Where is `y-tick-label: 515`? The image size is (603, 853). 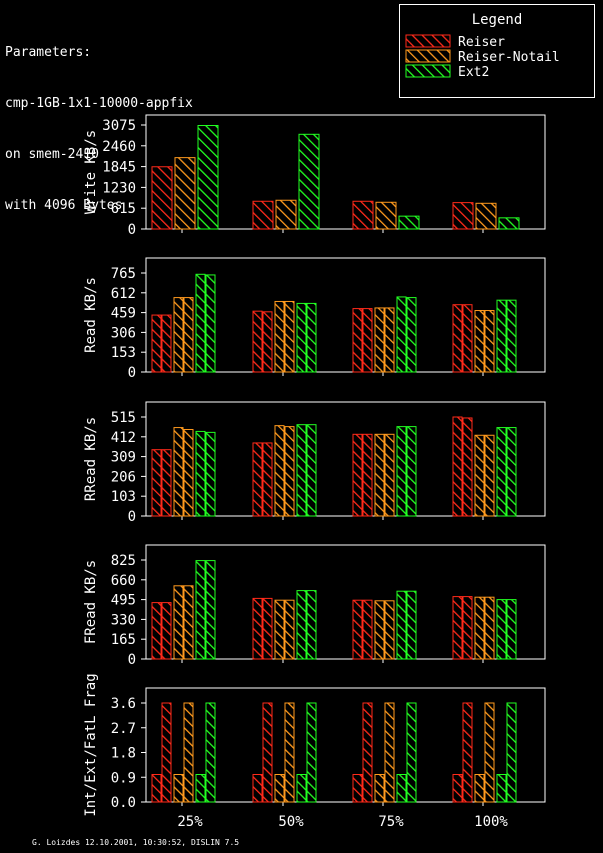 y-tick-label: 515 is located at coordinates (123, 418).